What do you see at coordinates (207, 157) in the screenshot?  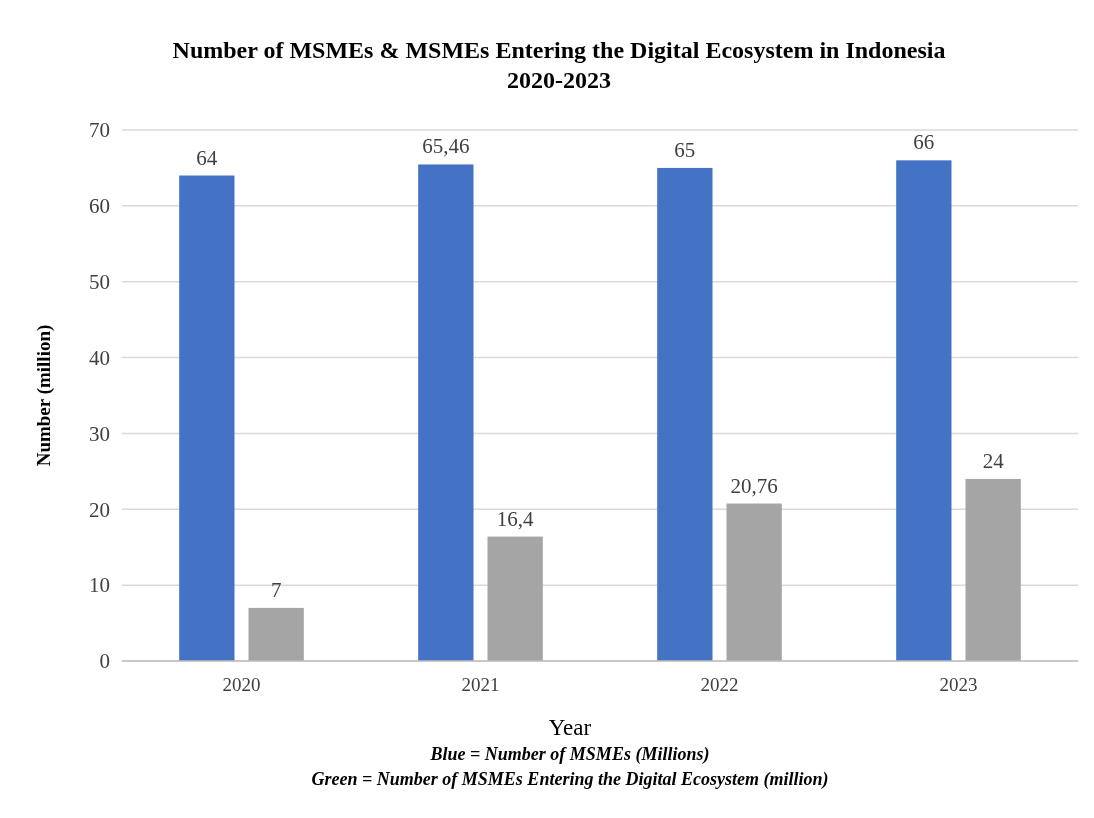 I see `data-label: 64` at bounding box center [207, 157].